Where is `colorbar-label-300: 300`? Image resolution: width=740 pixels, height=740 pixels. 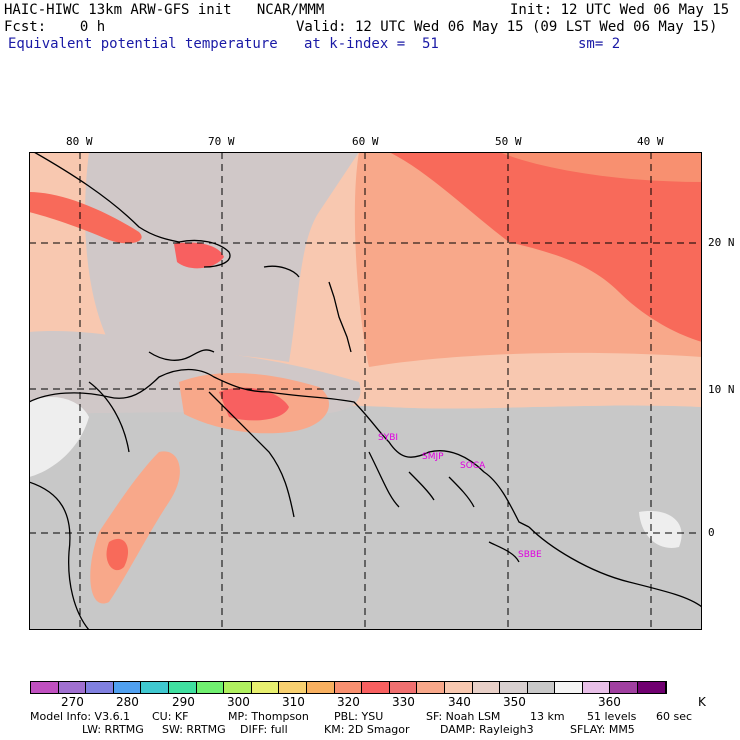 colorbar-label-300: 300 is located at coordinates (238, 702).